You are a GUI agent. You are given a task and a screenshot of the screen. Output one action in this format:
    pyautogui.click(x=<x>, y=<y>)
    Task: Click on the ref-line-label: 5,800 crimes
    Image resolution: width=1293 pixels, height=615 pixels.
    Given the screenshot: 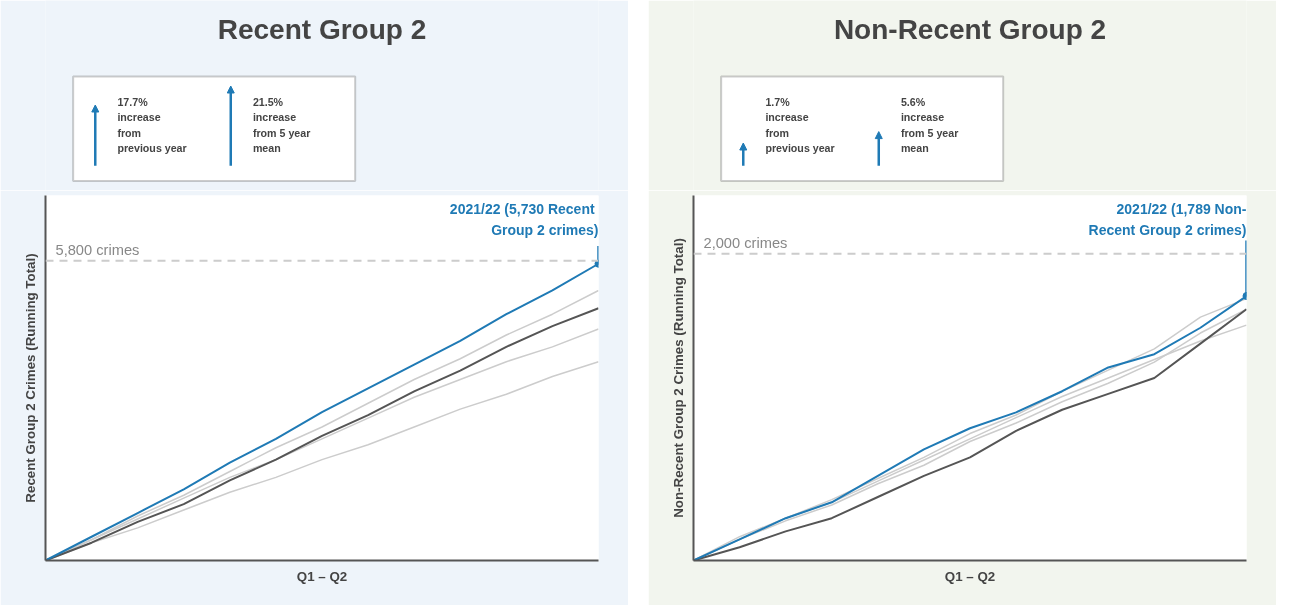 What is the action you would take?
    pyautogui.click(x=97, y=249)
    